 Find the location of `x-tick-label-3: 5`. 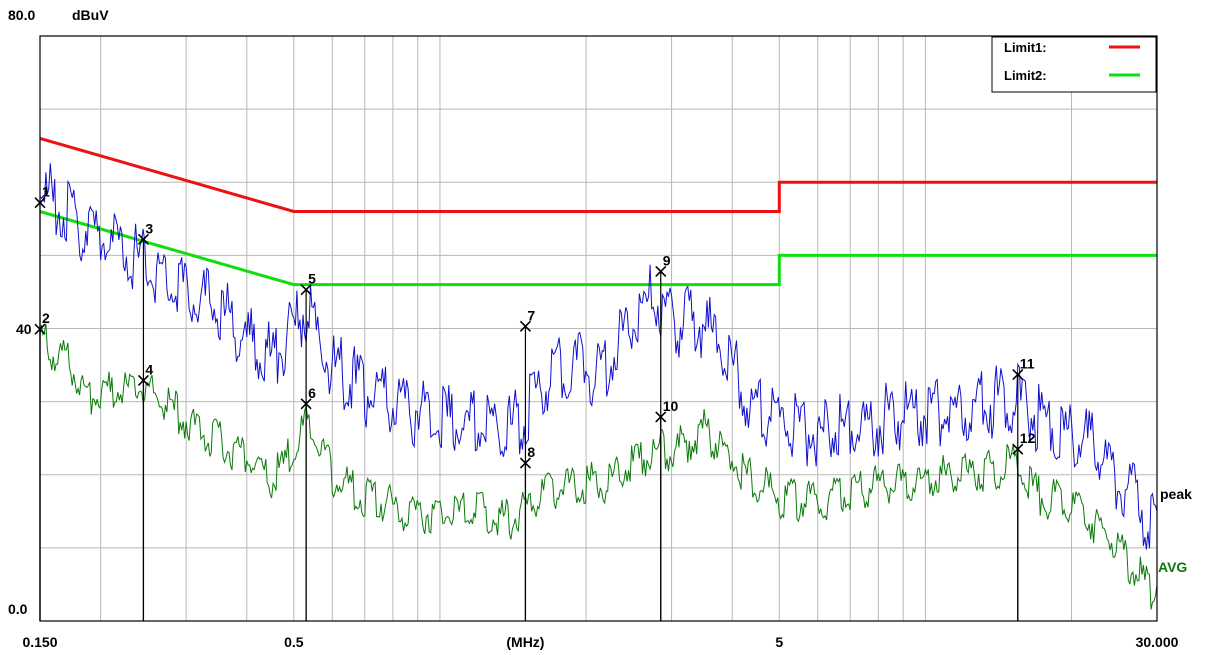

x-tick-label-3: 5 is located at coordinates (779, 642).